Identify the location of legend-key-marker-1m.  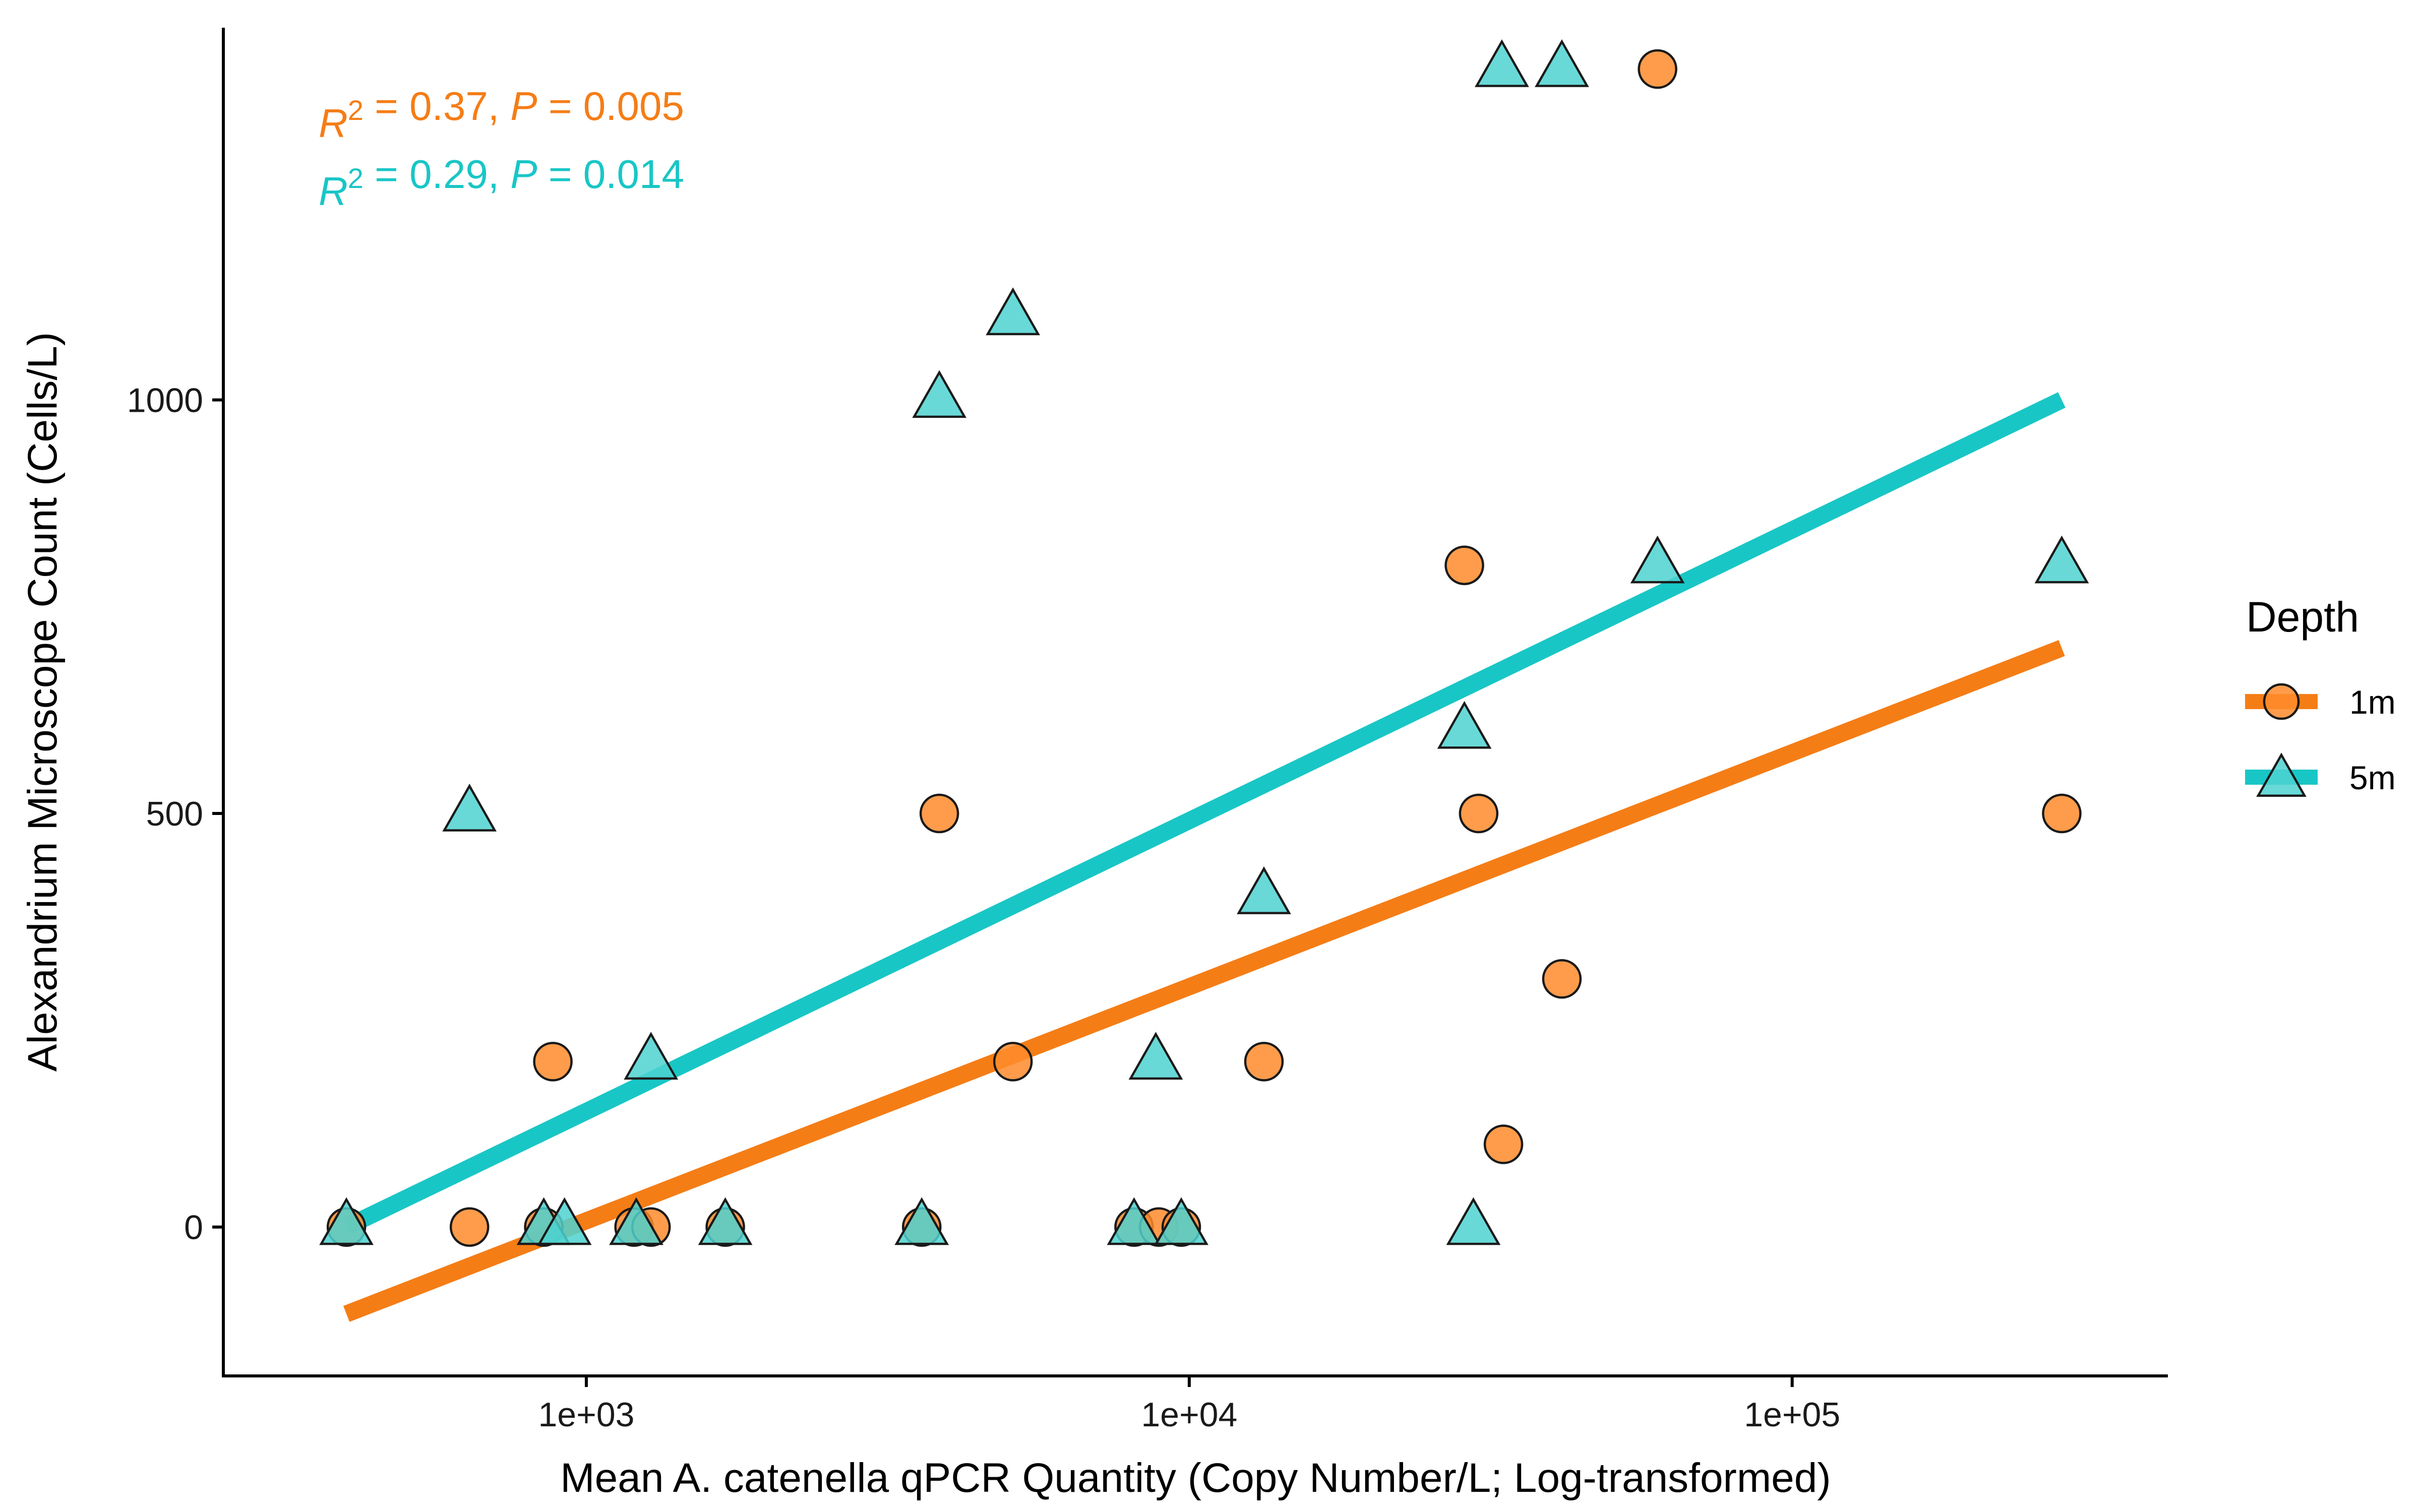
(2281, 702).